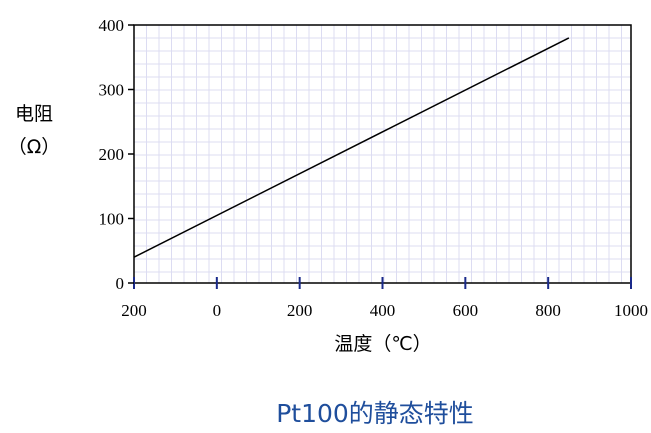  Describe the element at coordinates (112, 25) in the screenshot. I see `y-tick-label: 400` at that location.